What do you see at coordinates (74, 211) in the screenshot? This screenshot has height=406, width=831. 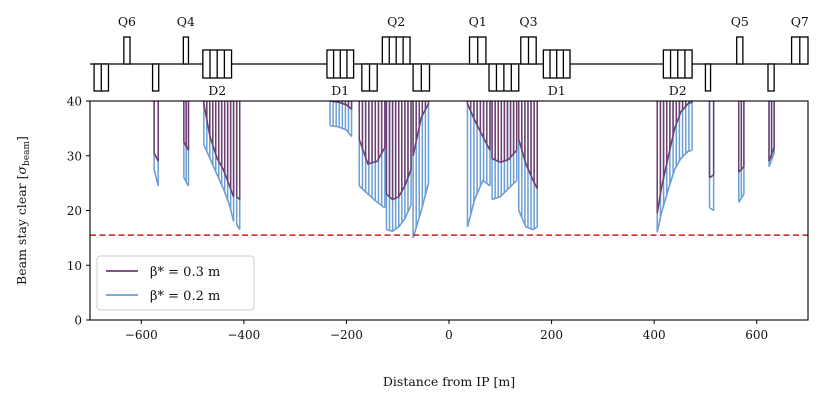 I see `y-tick-label: 20` at bounding box center [74, 211].